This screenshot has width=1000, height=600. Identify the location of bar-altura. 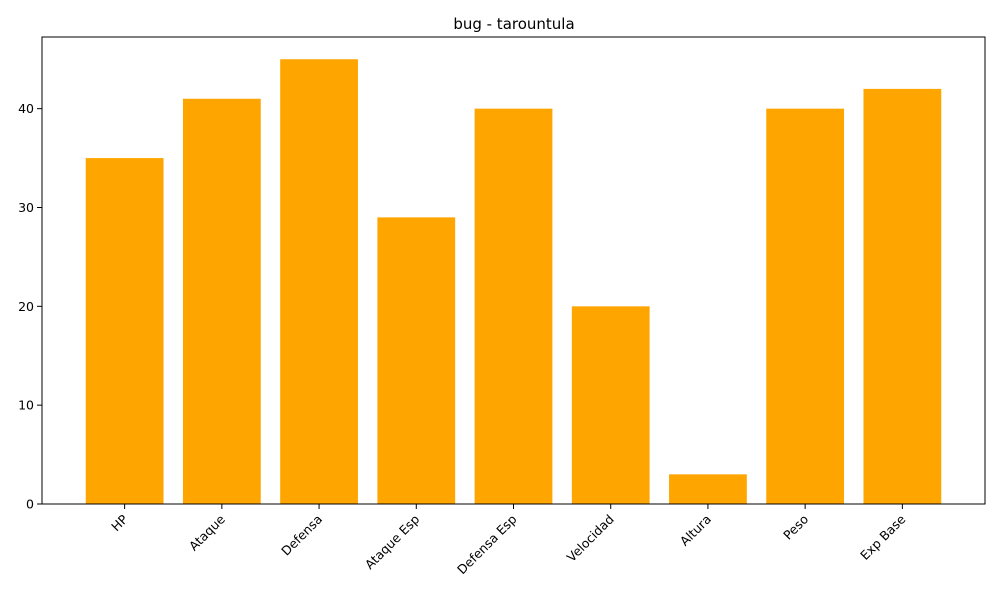
(708, 489).